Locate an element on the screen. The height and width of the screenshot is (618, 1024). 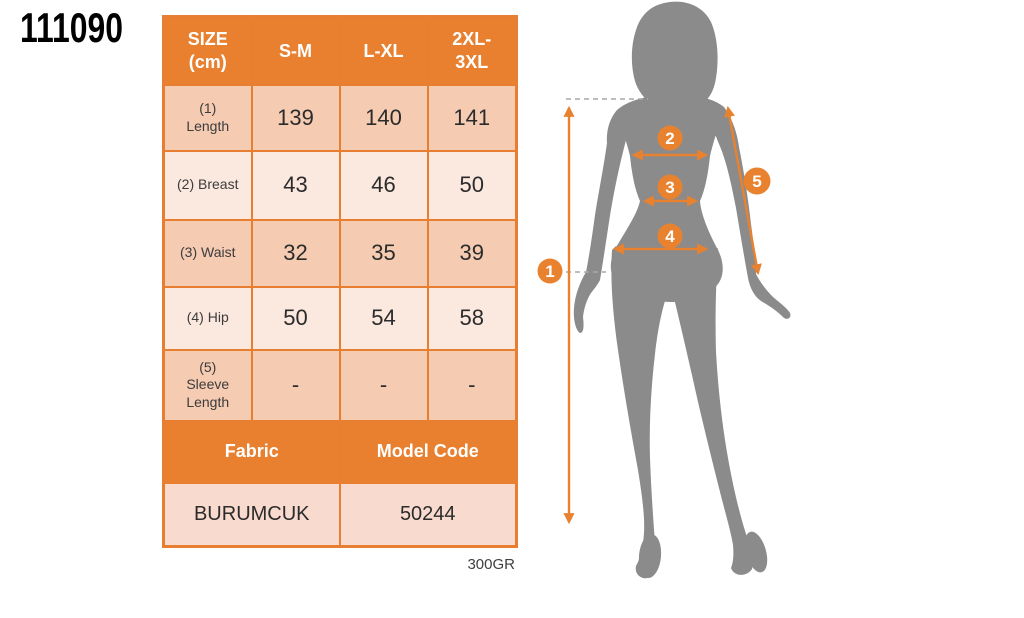
marker-2-circle is located at coordinates (670, 138).